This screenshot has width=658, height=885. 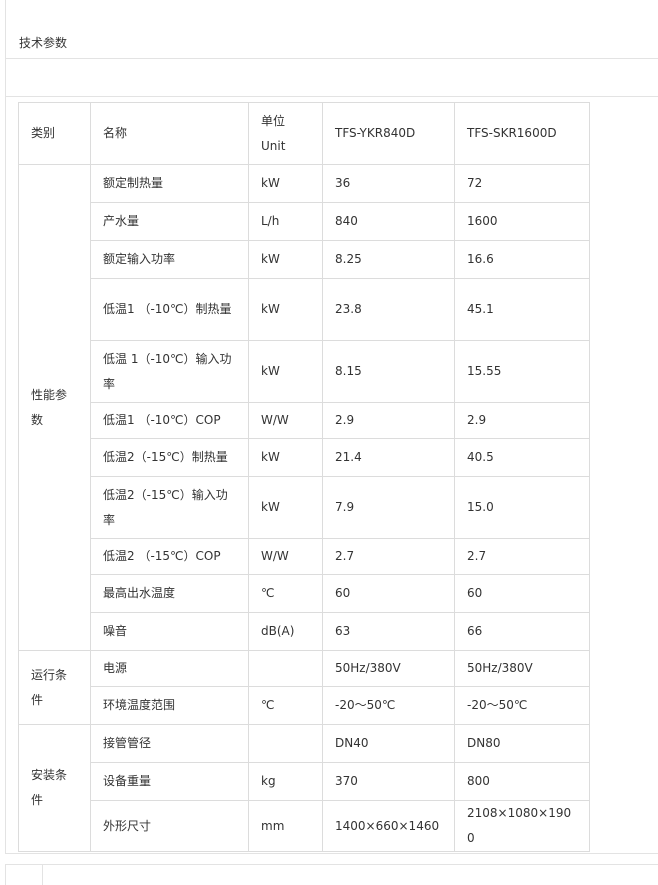 I want to click on unit-cell: dB(A), so click(x=285, y=631).